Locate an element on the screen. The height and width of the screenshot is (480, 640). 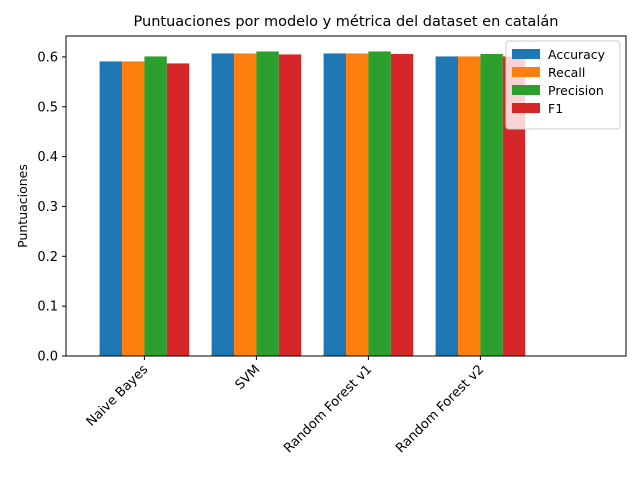
legend-swatch-precision is located at coordinates (526, 90).